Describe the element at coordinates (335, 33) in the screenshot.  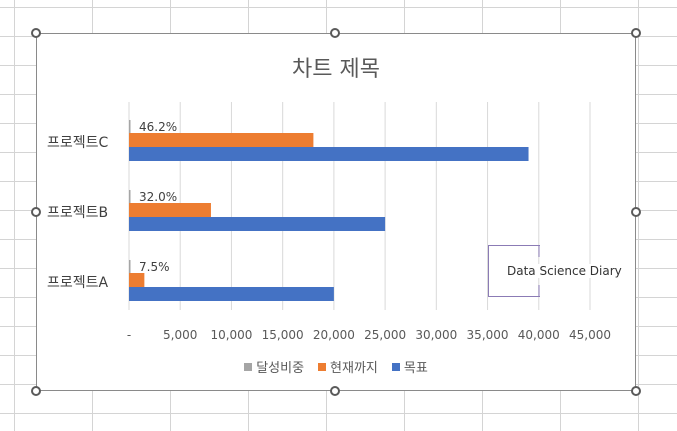
I see `resize-handle-top-center` at that location.